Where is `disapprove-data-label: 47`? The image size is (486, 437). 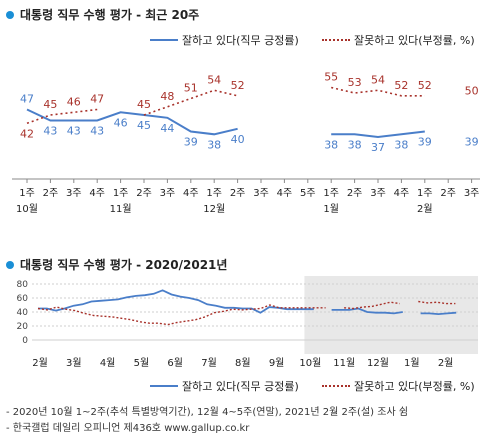 disapprove-data-label: 47 is located at coordinates (97, 99).